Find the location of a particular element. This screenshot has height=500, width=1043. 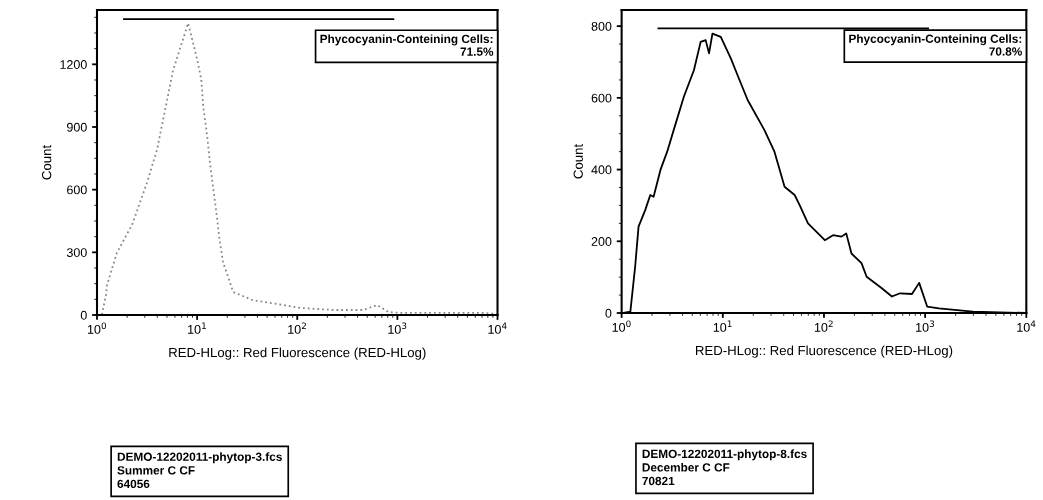

annotation: Phycocyanin-Conteining Cells: 70.8% is located at coordinates (935, 45).